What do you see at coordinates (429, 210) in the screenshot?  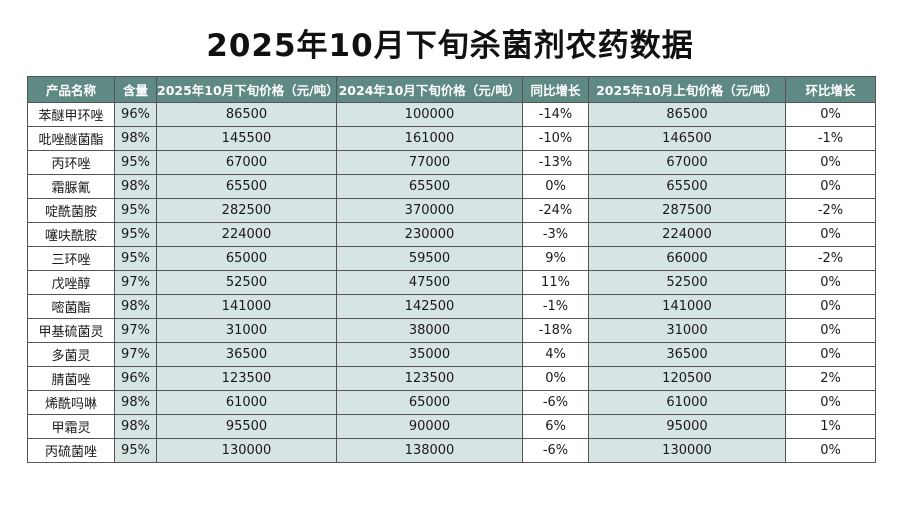 I see `cell-price-2024-late-oct: 370000` at bounding box center [429, 210].